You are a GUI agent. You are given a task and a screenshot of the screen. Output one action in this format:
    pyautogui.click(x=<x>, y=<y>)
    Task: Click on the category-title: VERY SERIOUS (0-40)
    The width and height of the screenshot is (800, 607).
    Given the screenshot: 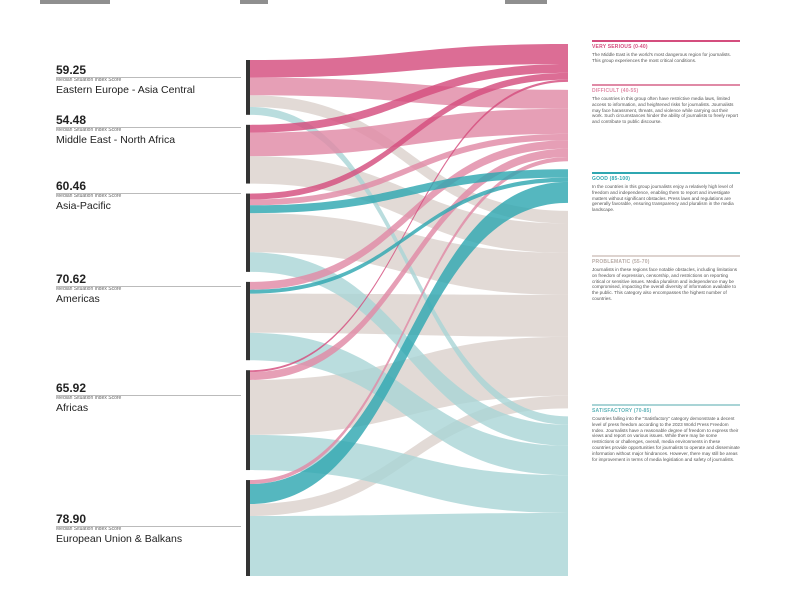 What is the action you would take?
    pyautogui.click(x=620, y=47)
    